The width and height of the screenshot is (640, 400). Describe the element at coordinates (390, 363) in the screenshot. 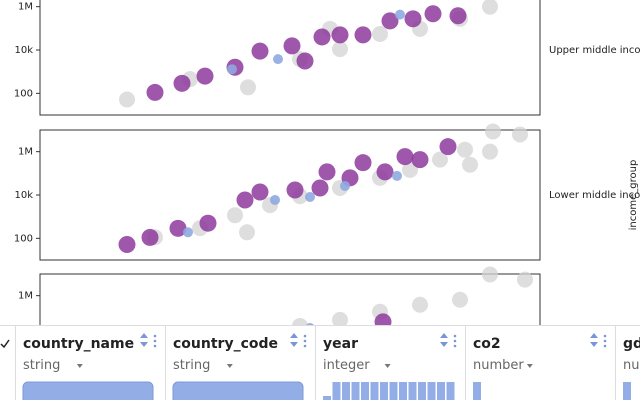

I see `column-header: year integer` at that location.